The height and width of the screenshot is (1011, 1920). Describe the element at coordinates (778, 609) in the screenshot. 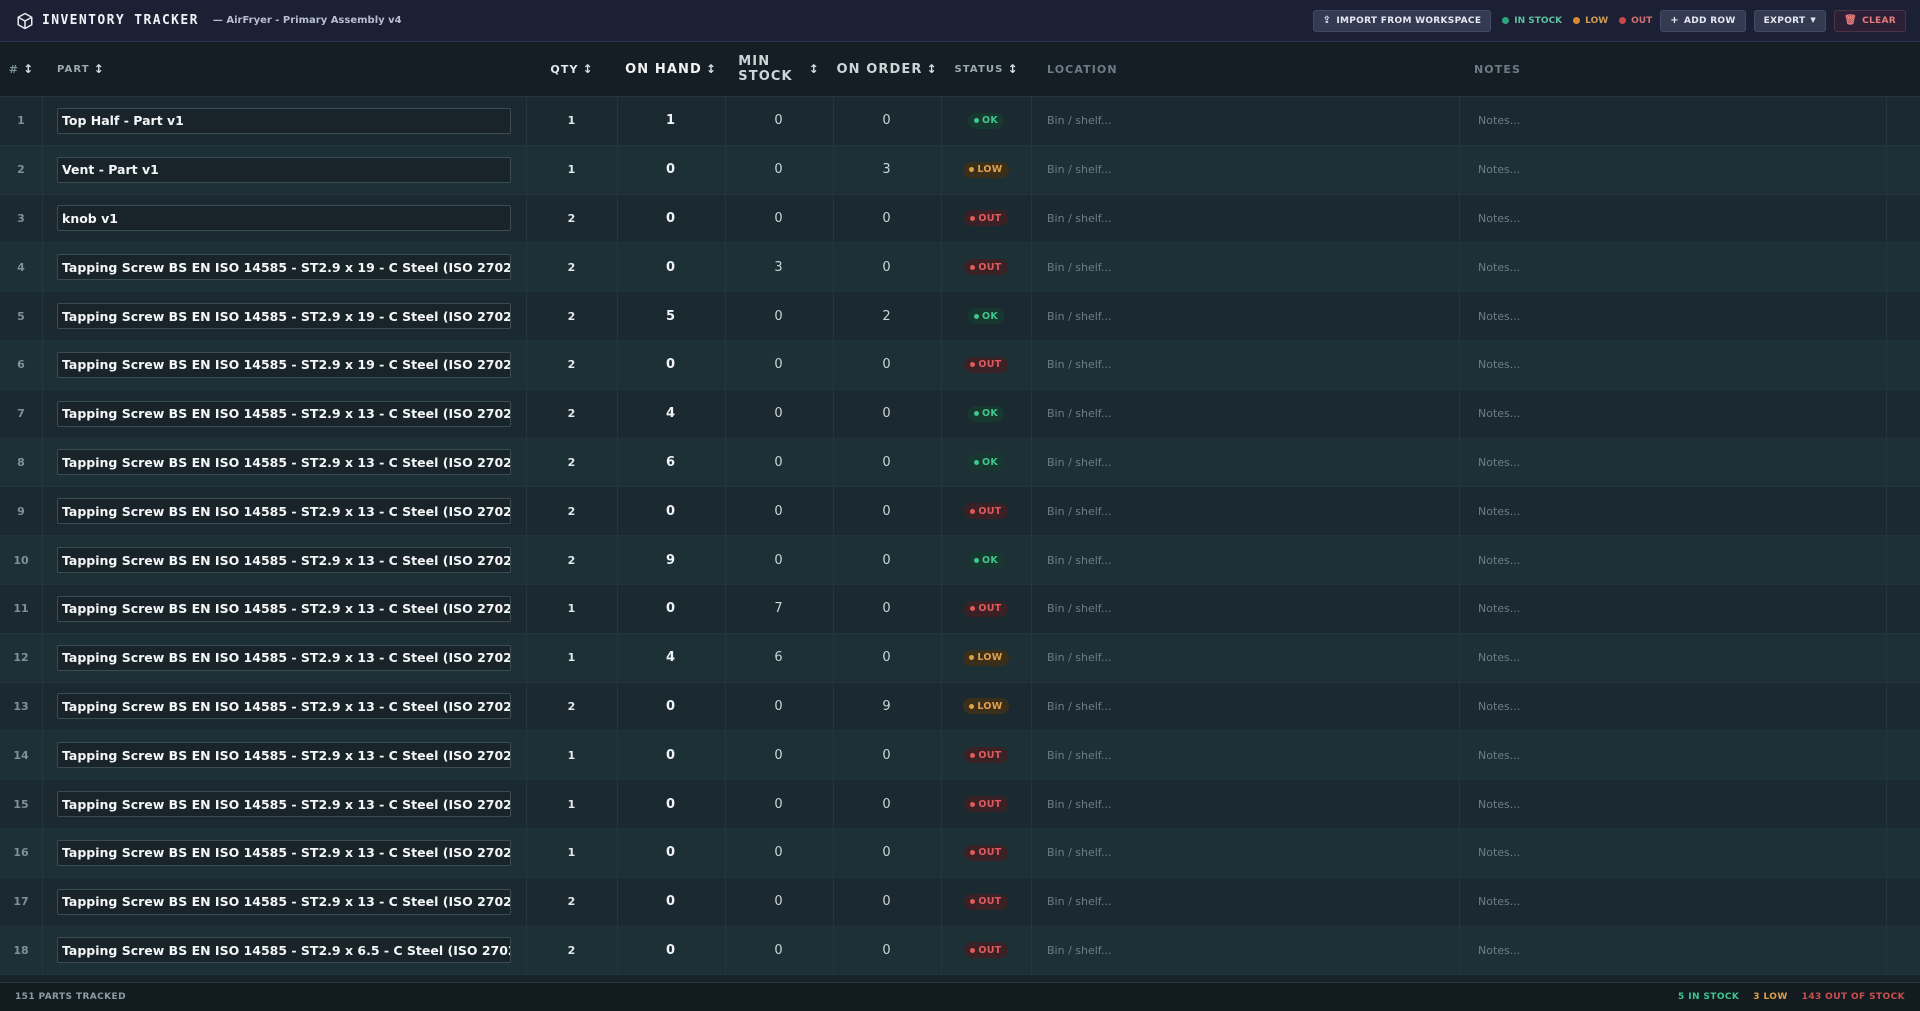

I see `min-stock-value: 7` at that location.